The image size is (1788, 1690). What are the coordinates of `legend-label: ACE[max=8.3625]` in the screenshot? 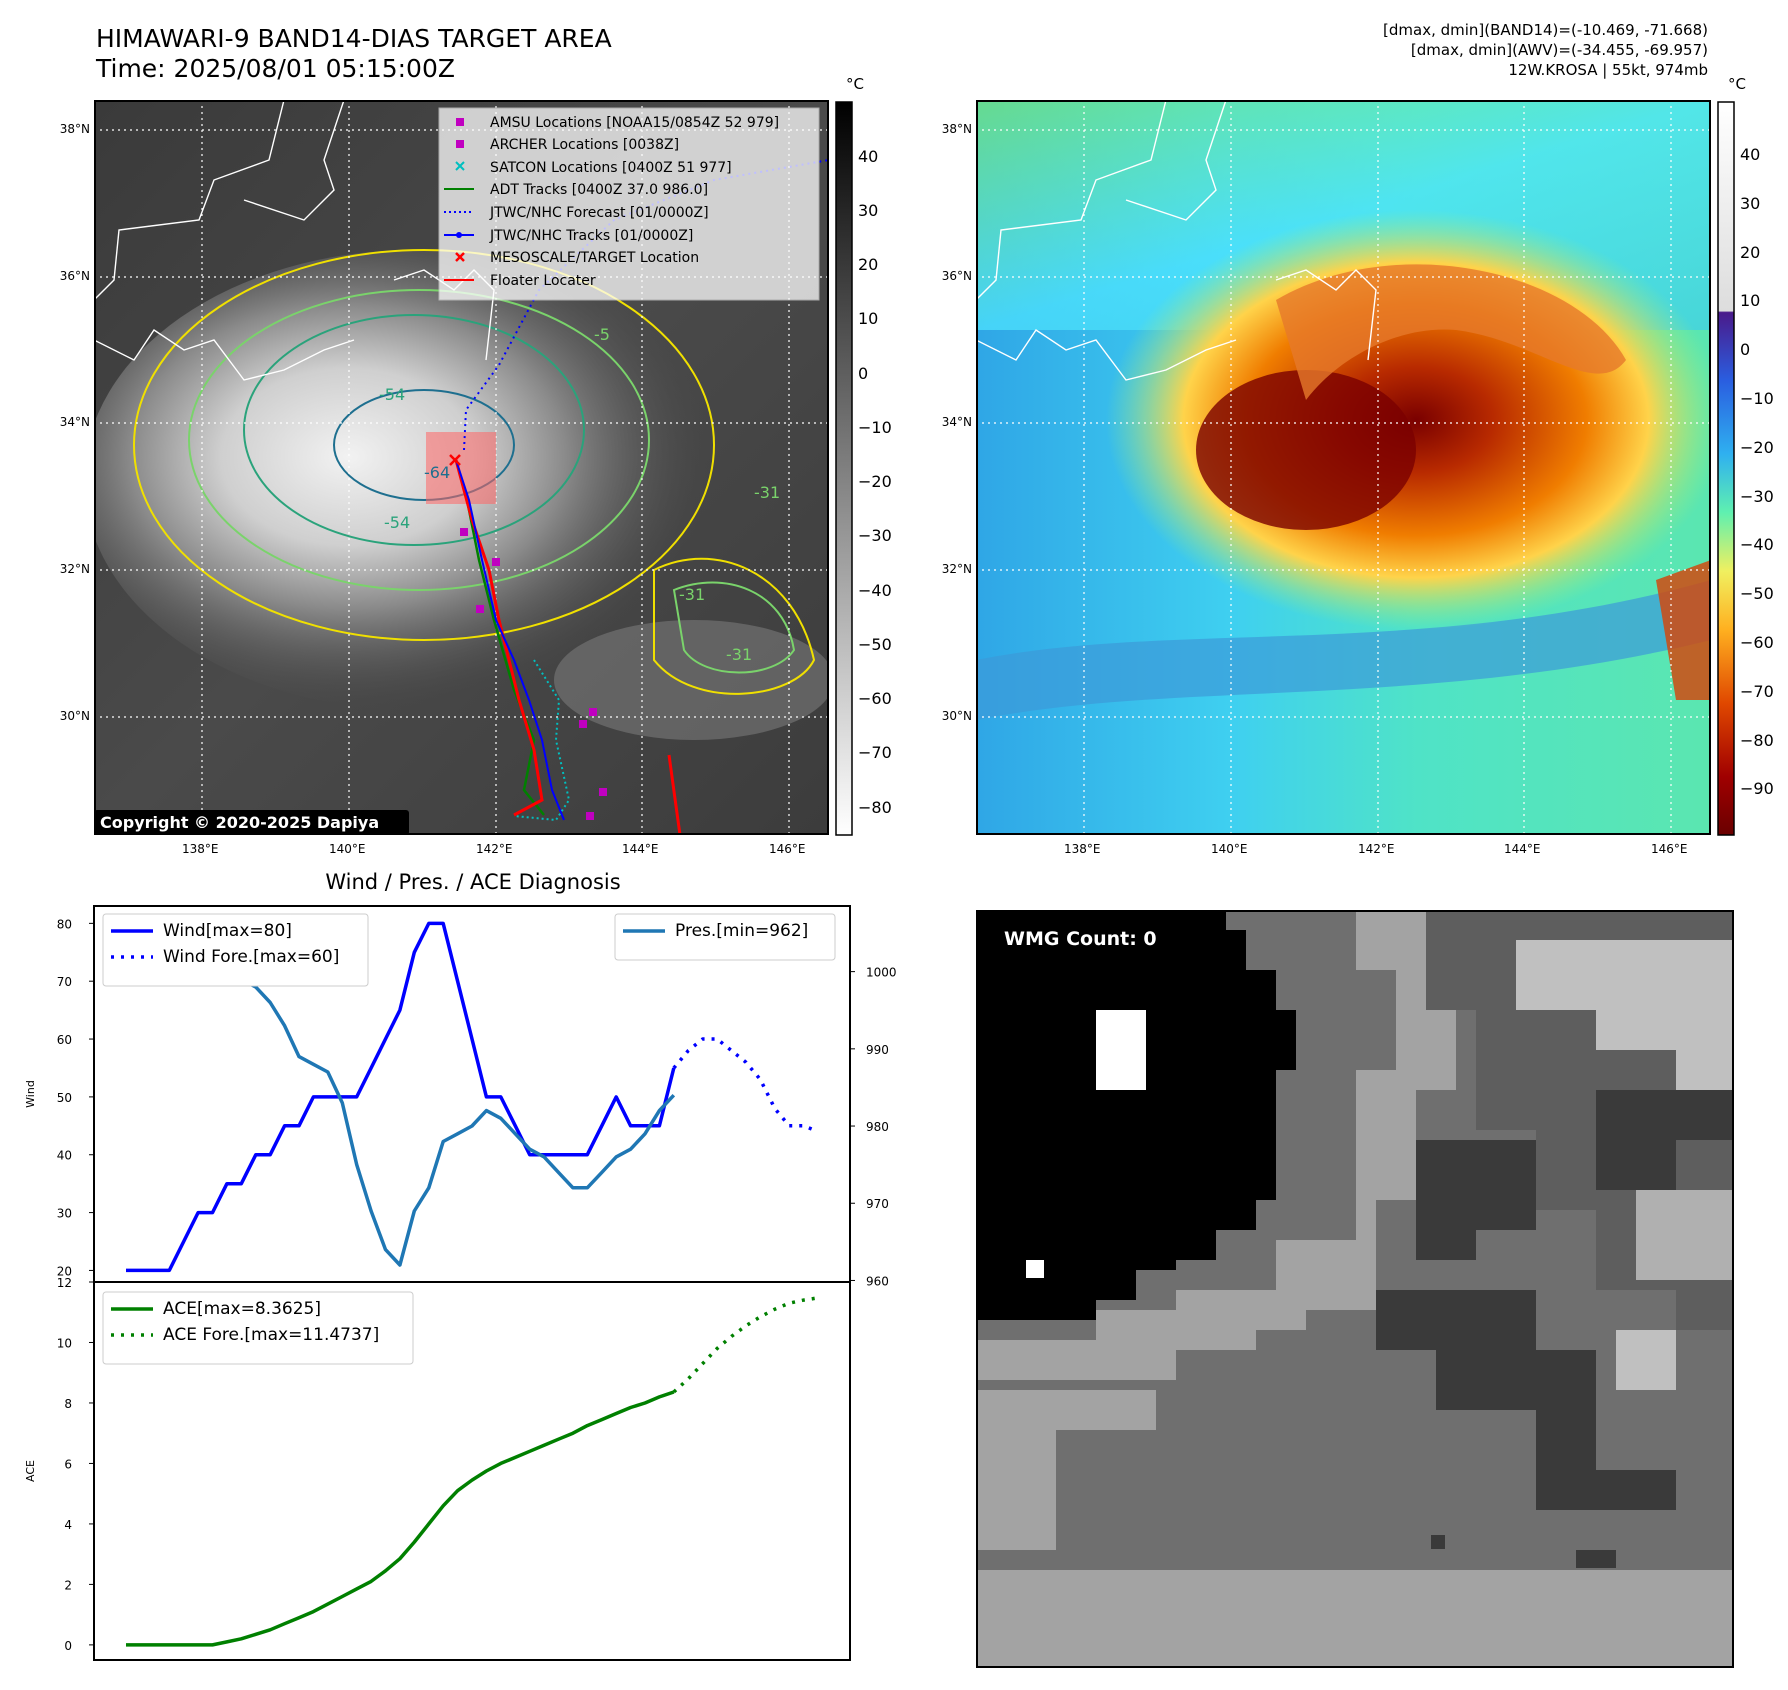 It's located at (242, 1309).